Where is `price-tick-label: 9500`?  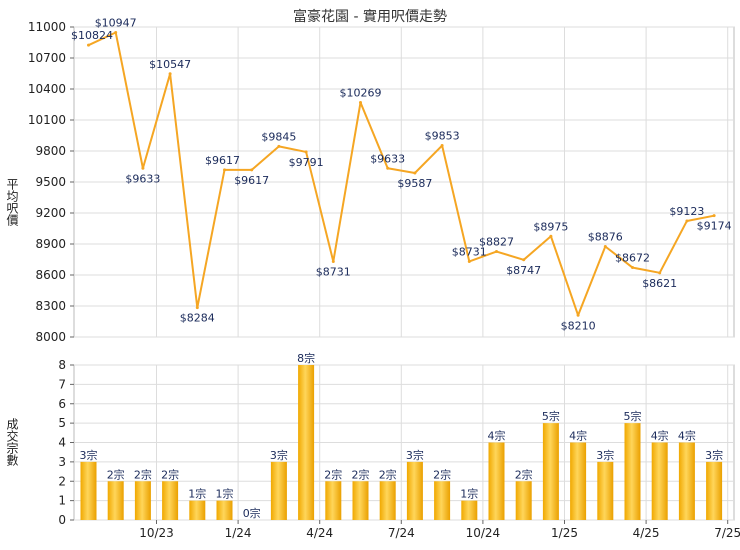
price-tick-label: 9500 is located at coordinates (50, 182).